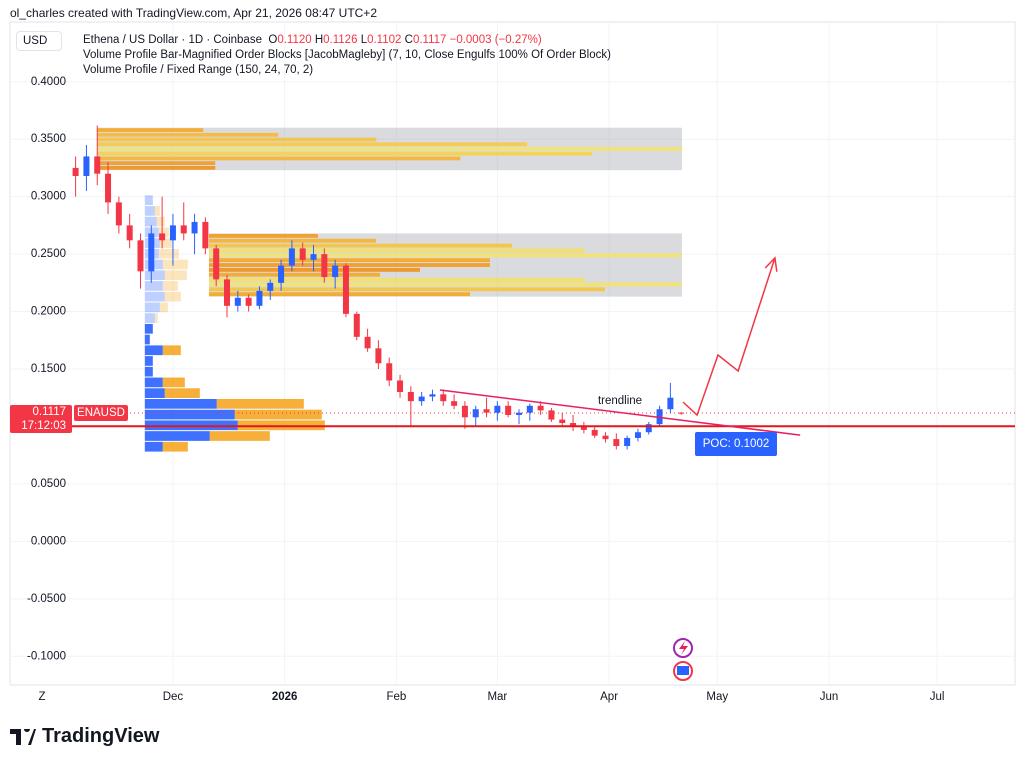  Describe the element at coordinates (829, 697) in the screenshot. I see `x-tick-label: Jun` at that location.